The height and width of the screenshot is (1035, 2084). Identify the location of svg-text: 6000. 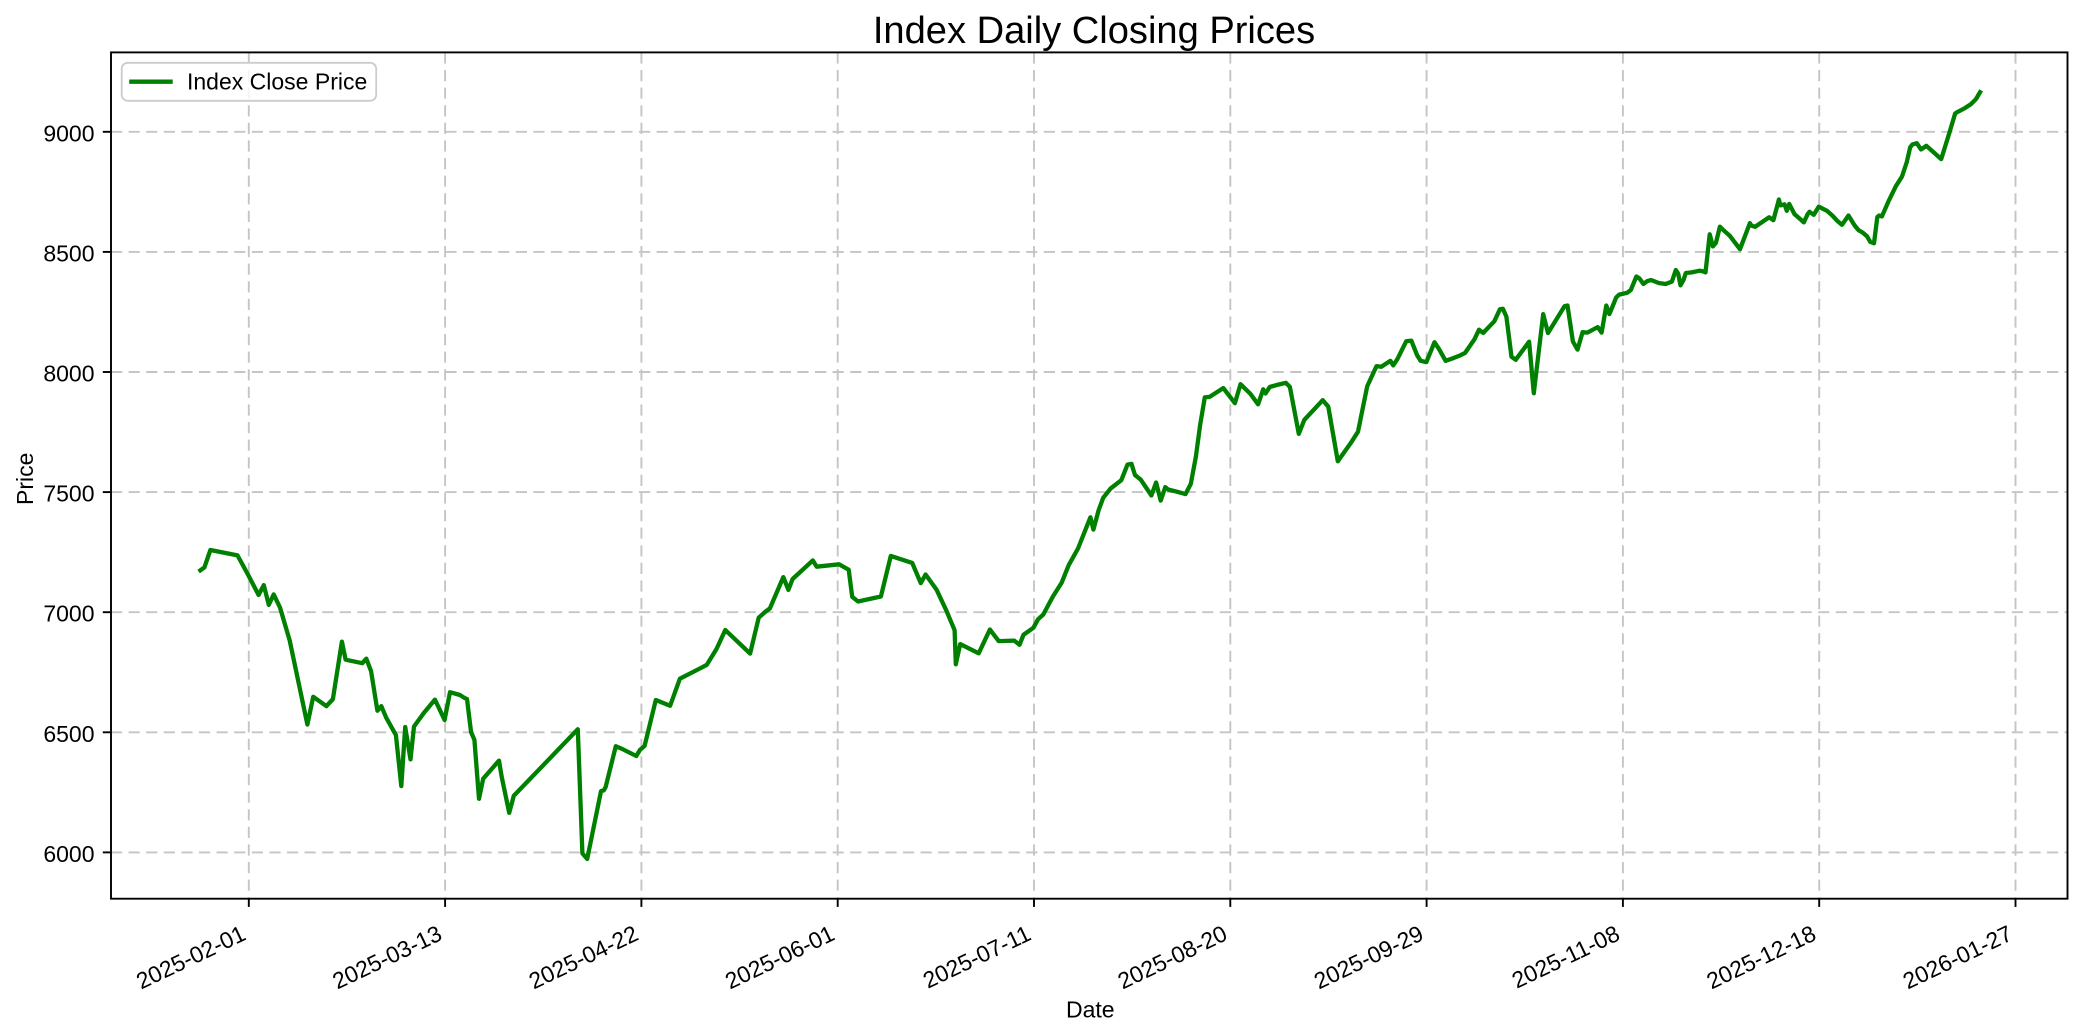
(68, 854).